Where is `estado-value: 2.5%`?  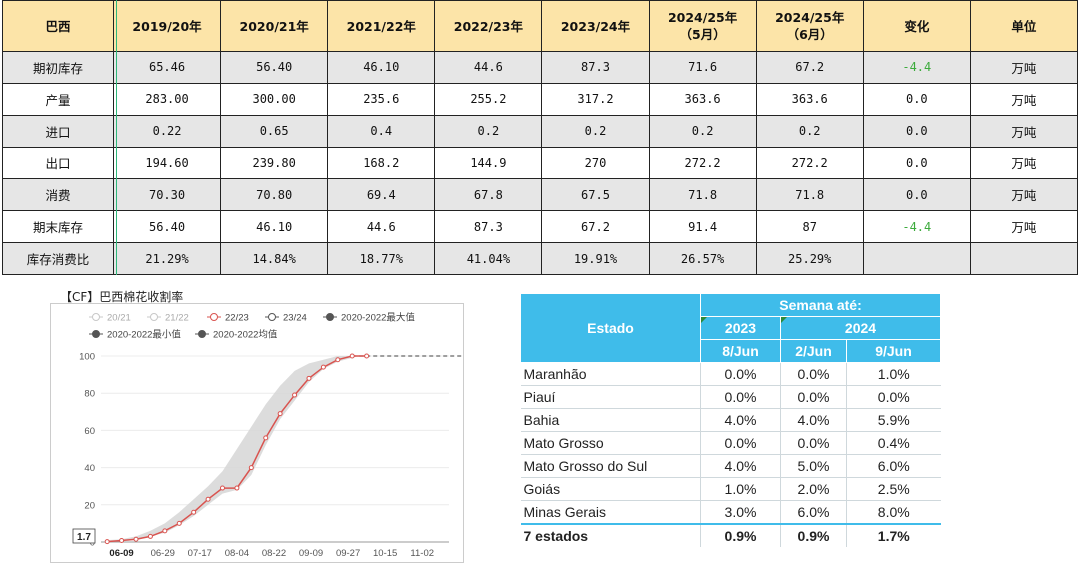
estado-value: 2.5% is located at coordinates (893, 489).